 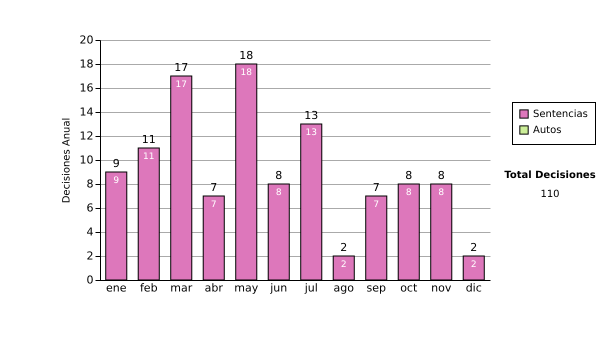 I want to click on total-label: 18, so click(x=246, y=55).